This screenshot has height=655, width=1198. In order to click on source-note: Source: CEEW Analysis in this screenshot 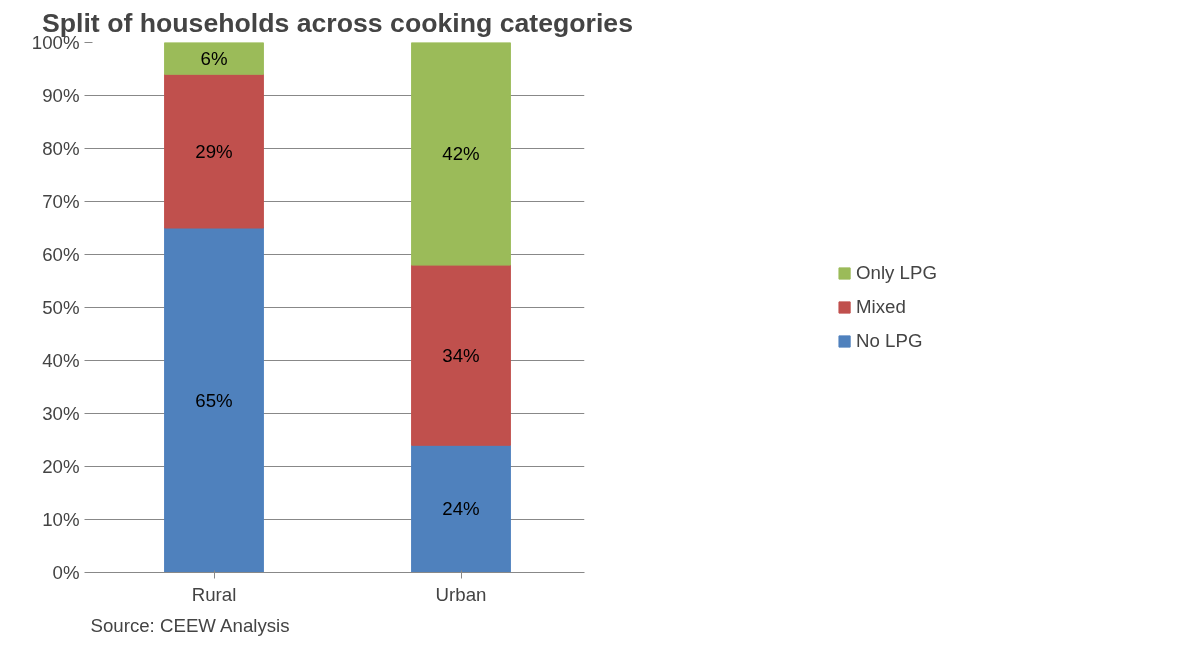, I will do `click(190, 625)`.